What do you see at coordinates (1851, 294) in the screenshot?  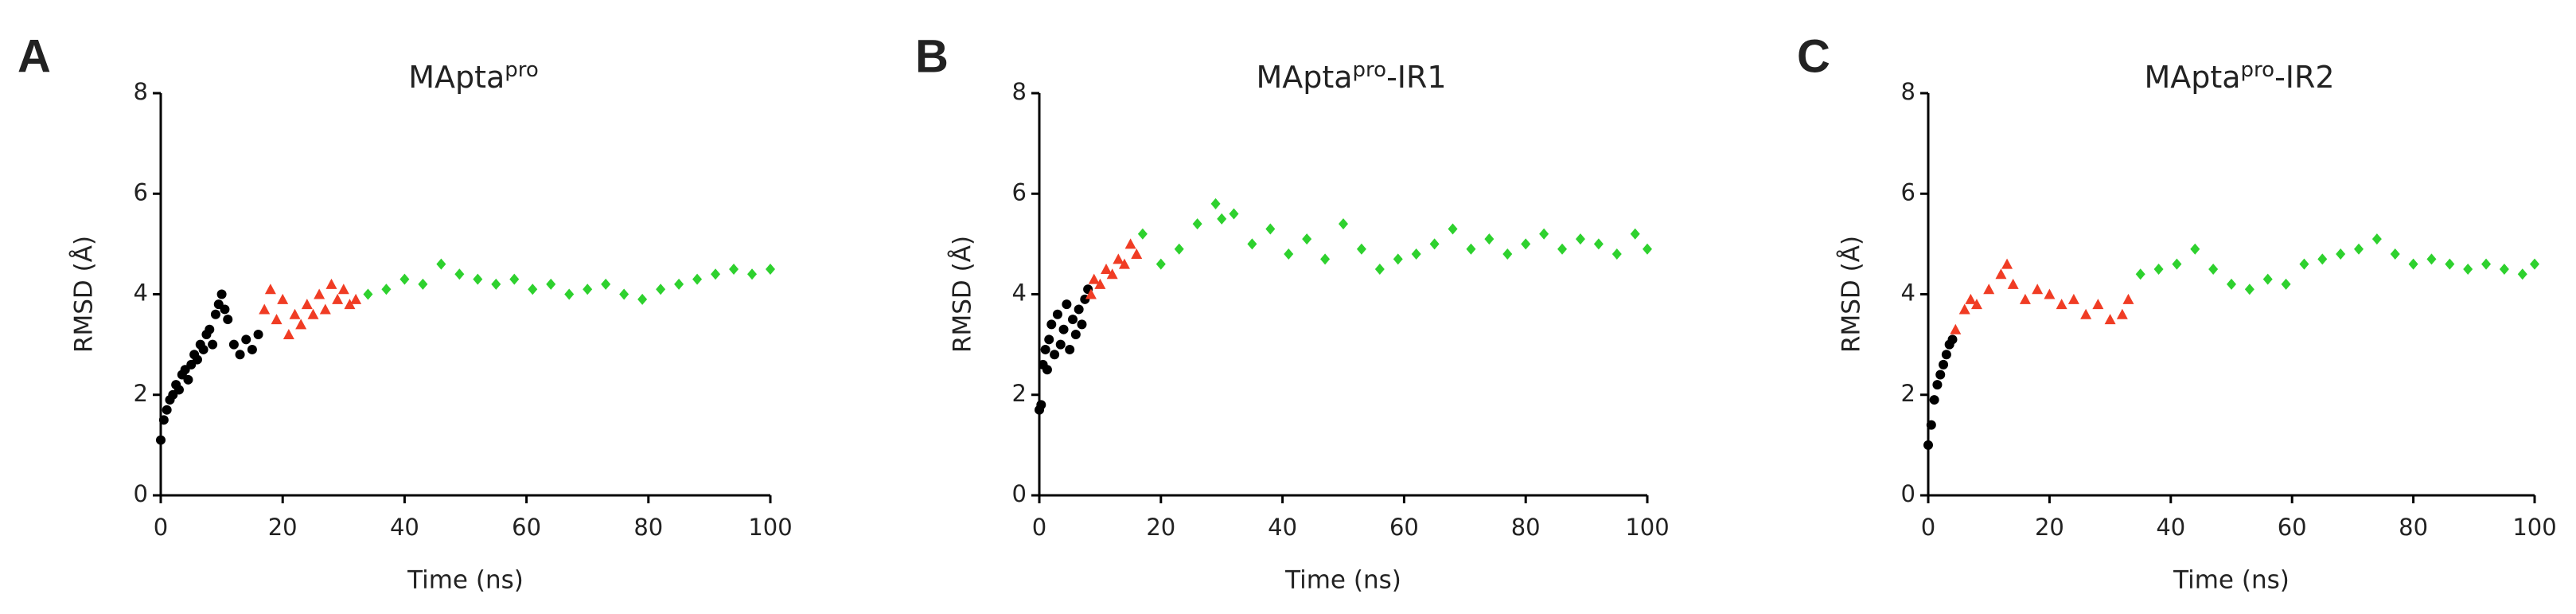 I see `y-axis-label: RMSD (Å)` at bounding box center [1851, 294].